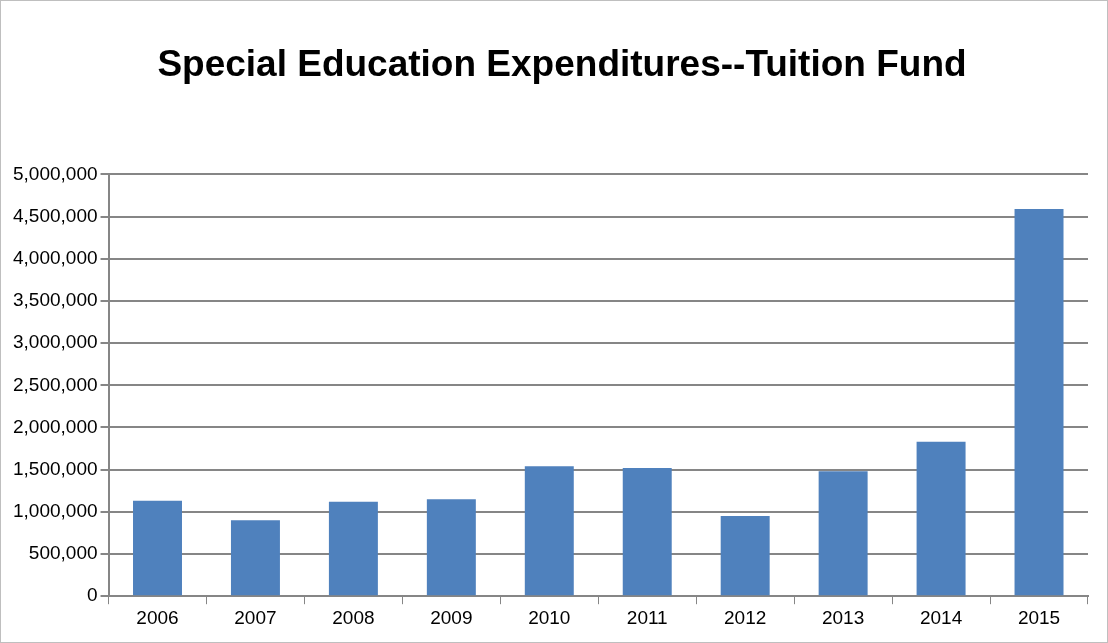  Describe the element at coordinates (55, 342) in the screenshot. I see `y-tick-label: 3,000,000` at that location.